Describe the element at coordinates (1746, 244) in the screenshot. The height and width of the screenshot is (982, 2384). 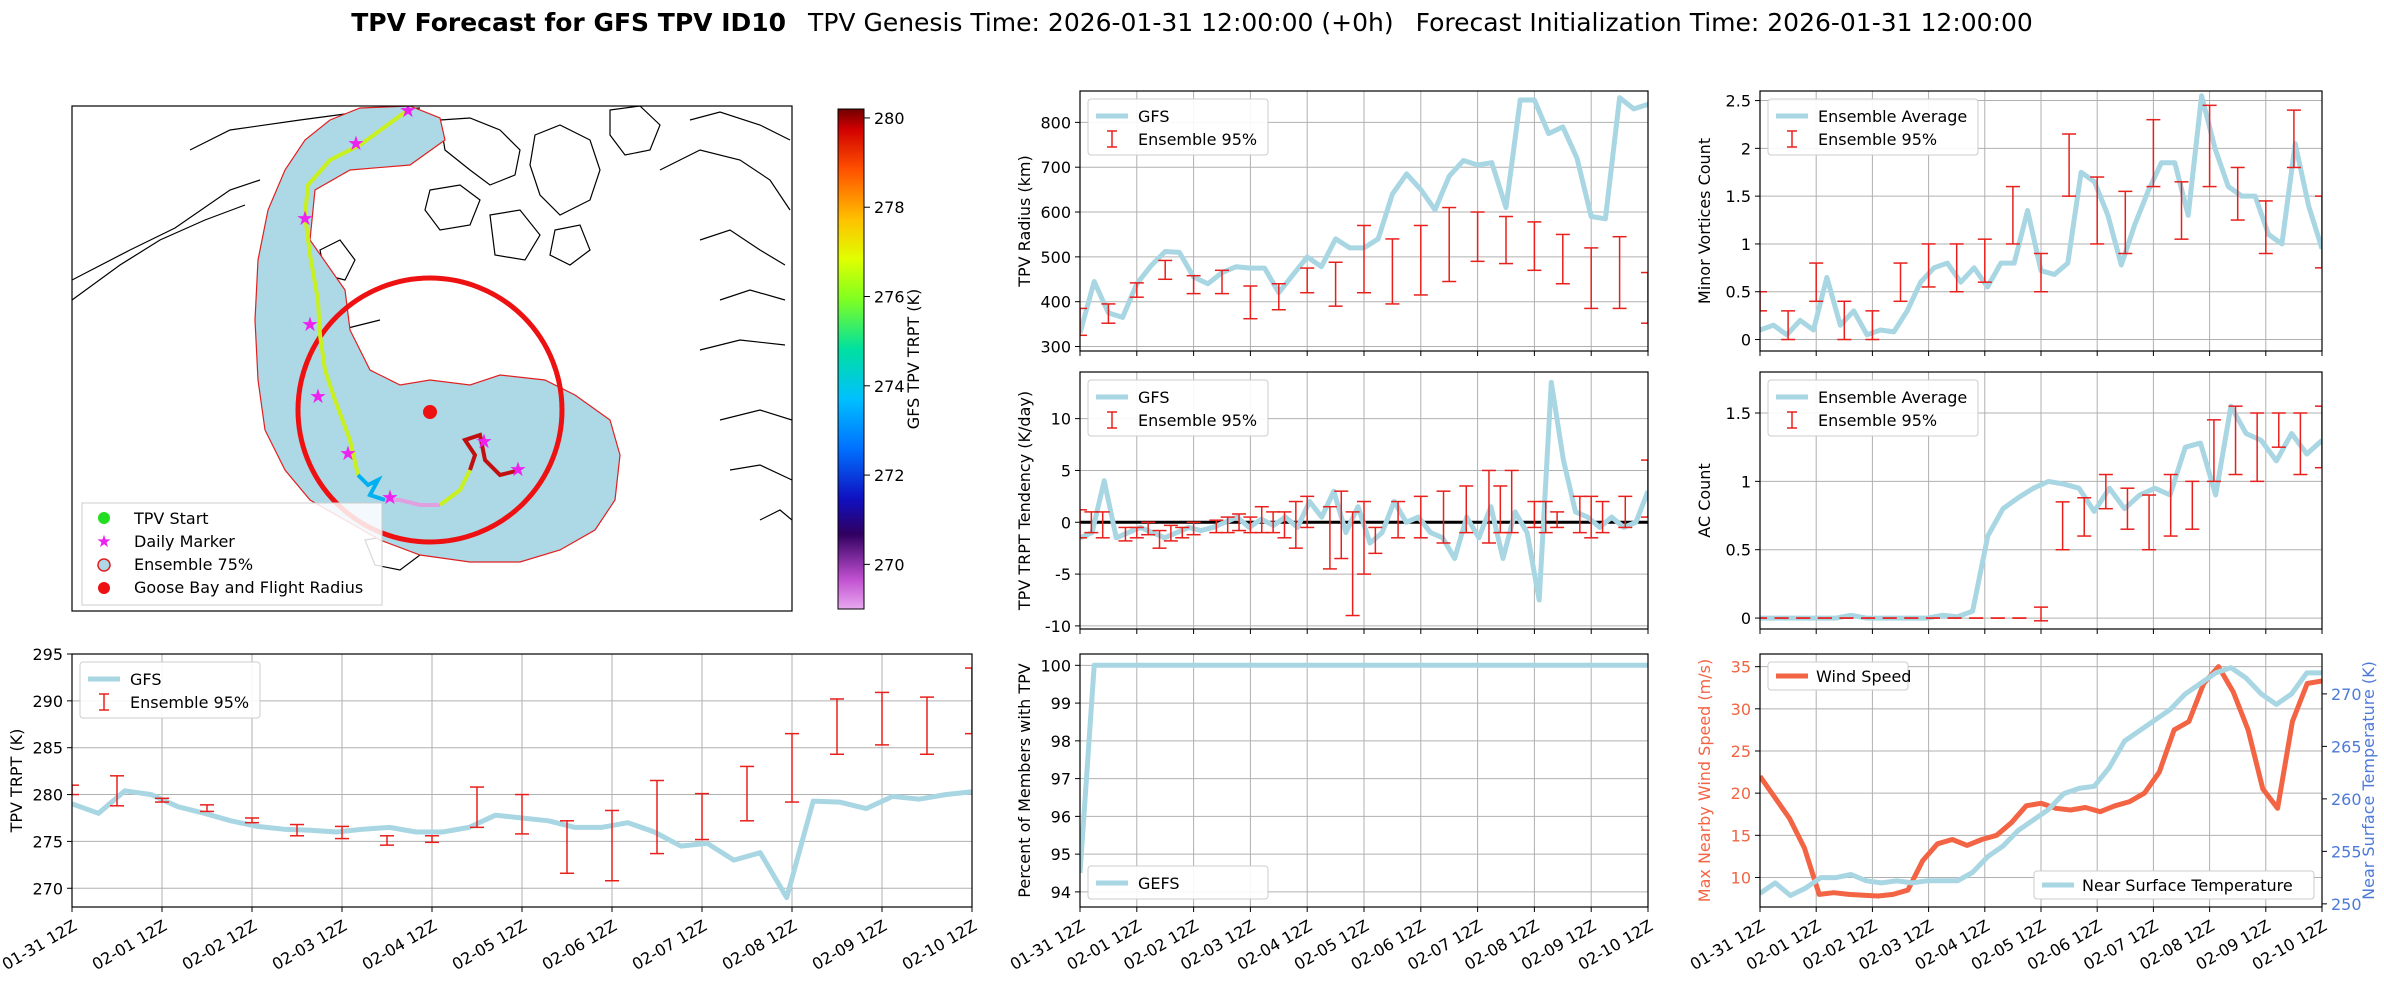
I see `minor-ytick-label-2: 1` at that location.